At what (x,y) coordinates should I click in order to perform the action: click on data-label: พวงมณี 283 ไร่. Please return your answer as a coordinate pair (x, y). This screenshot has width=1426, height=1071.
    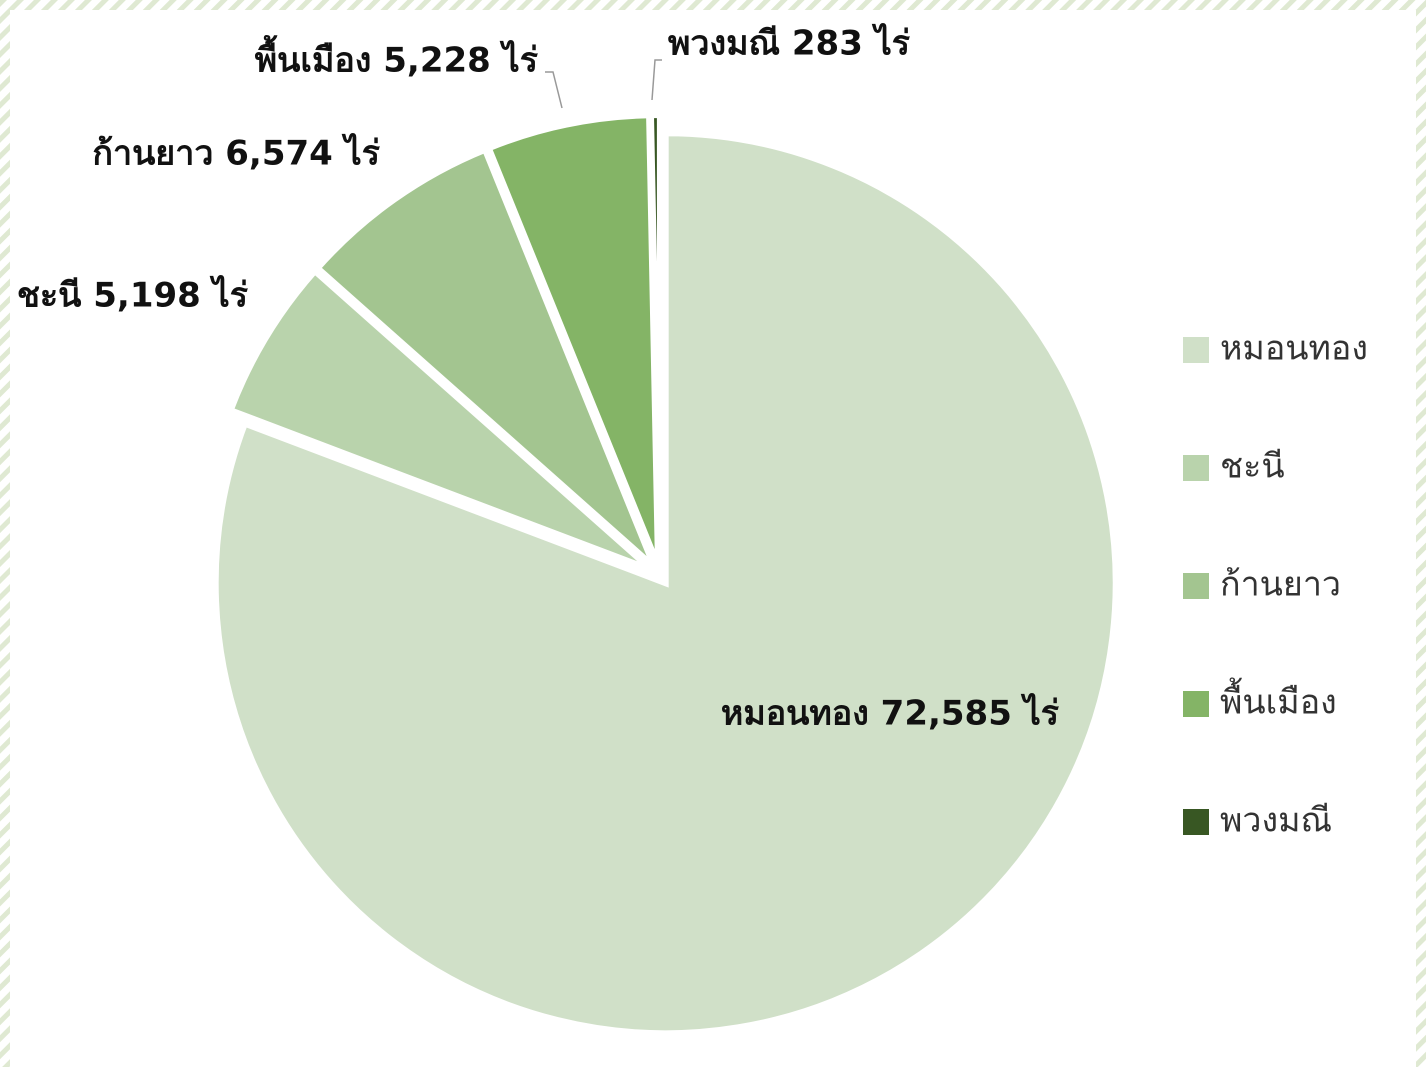
    Looking at the image, I should click on (789, 43).